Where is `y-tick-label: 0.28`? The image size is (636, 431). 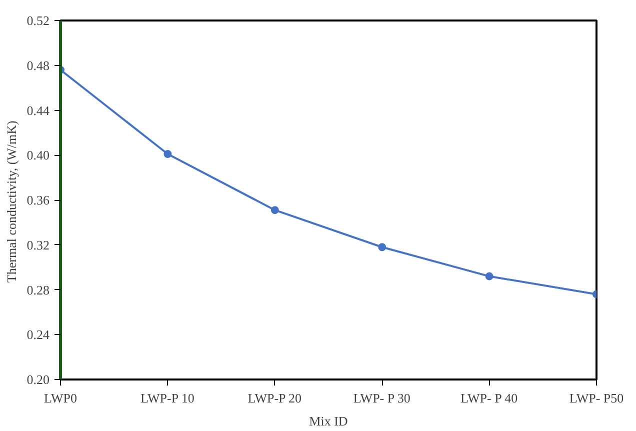
y-tick-label: 0.28 is located at coordinates (38, 290).